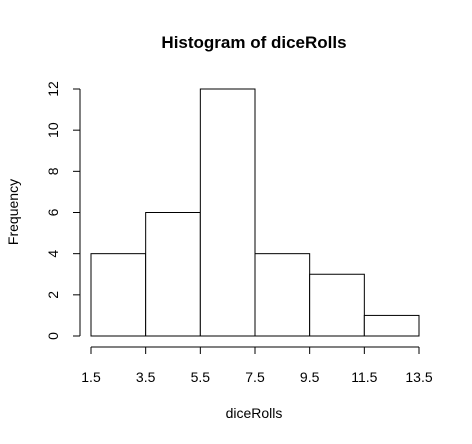 This screenshot has height=444, width=472. What do you see at coordinates (13, 212) in the screenshot?
I see `y-axis-label: Frequency` at bounding box center [13, 212].